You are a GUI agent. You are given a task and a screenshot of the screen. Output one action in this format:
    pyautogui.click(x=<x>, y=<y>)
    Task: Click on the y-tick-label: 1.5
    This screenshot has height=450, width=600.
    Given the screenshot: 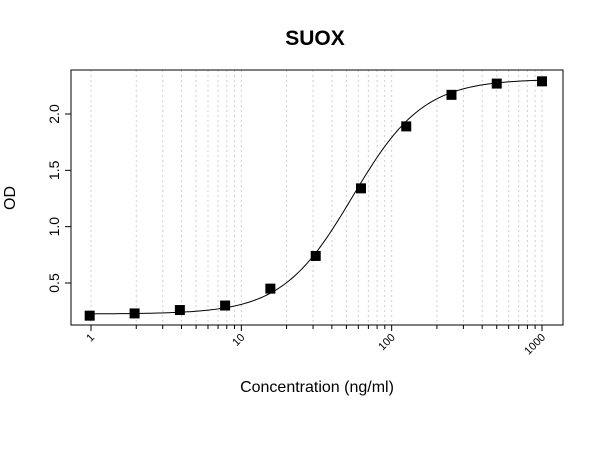 What is the action you would take?
    pyautogui.click(x=54, y=170)
    